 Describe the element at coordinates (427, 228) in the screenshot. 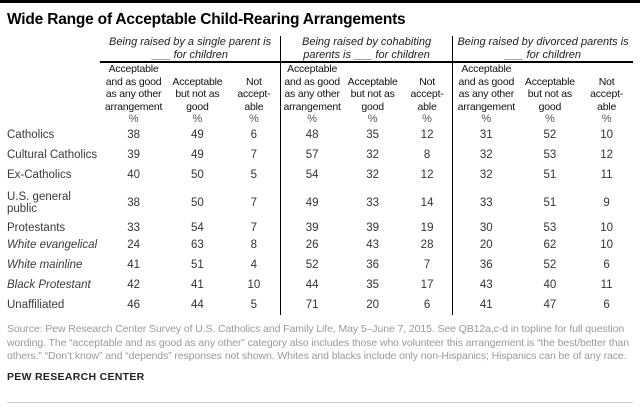

I see `value-cell: 19` at that location.